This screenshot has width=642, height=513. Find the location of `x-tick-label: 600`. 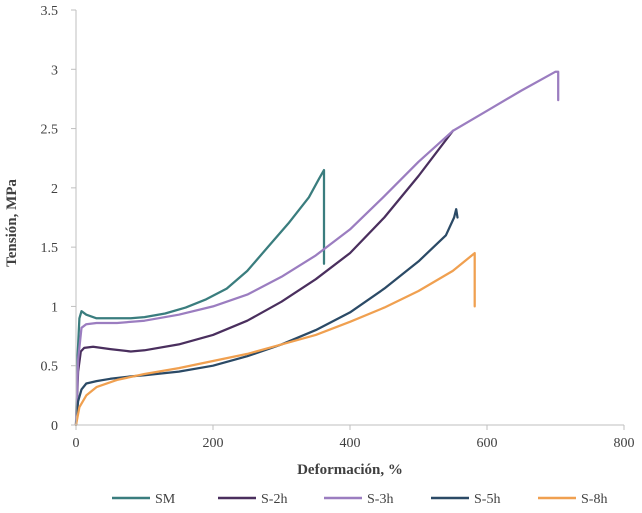

x-tick-label: 600 is located at coordinates (487, 443).